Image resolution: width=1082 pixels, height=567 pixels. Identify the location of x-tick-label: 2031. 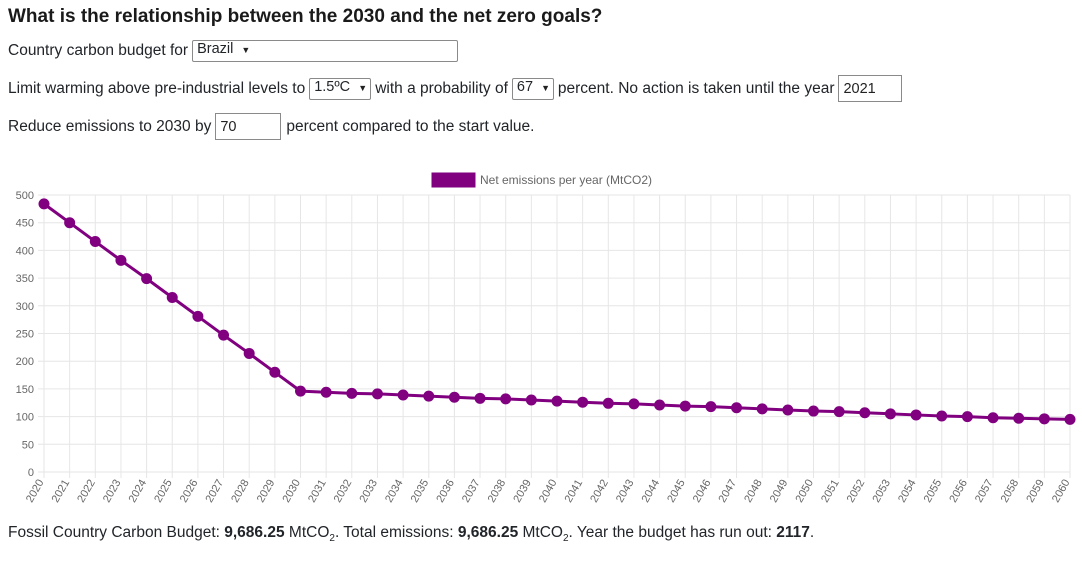
(317, 491).